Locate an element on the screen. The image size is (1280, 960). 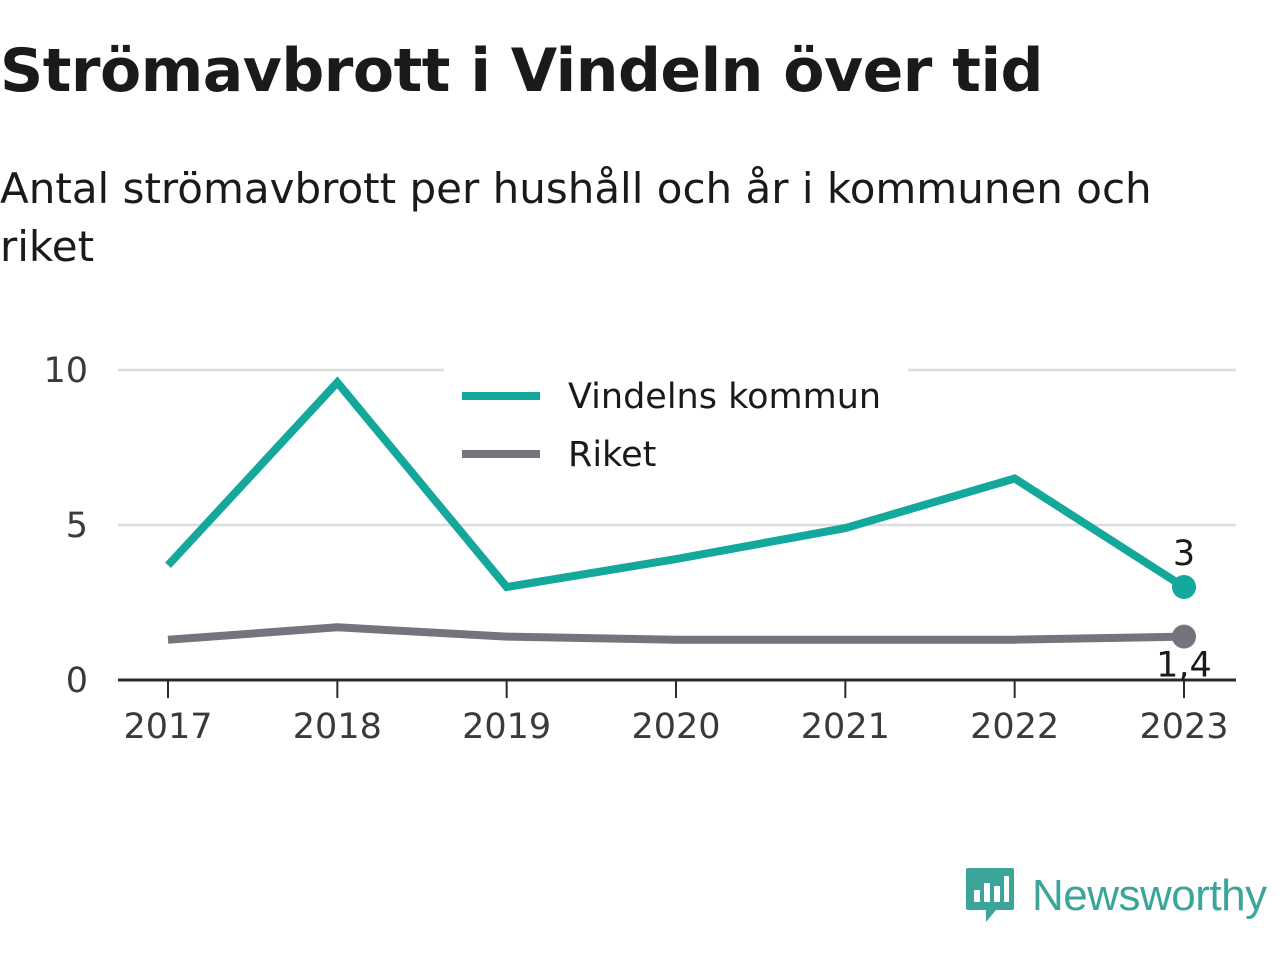
end-value-label: 3 is located at coordinates (1184, 554).